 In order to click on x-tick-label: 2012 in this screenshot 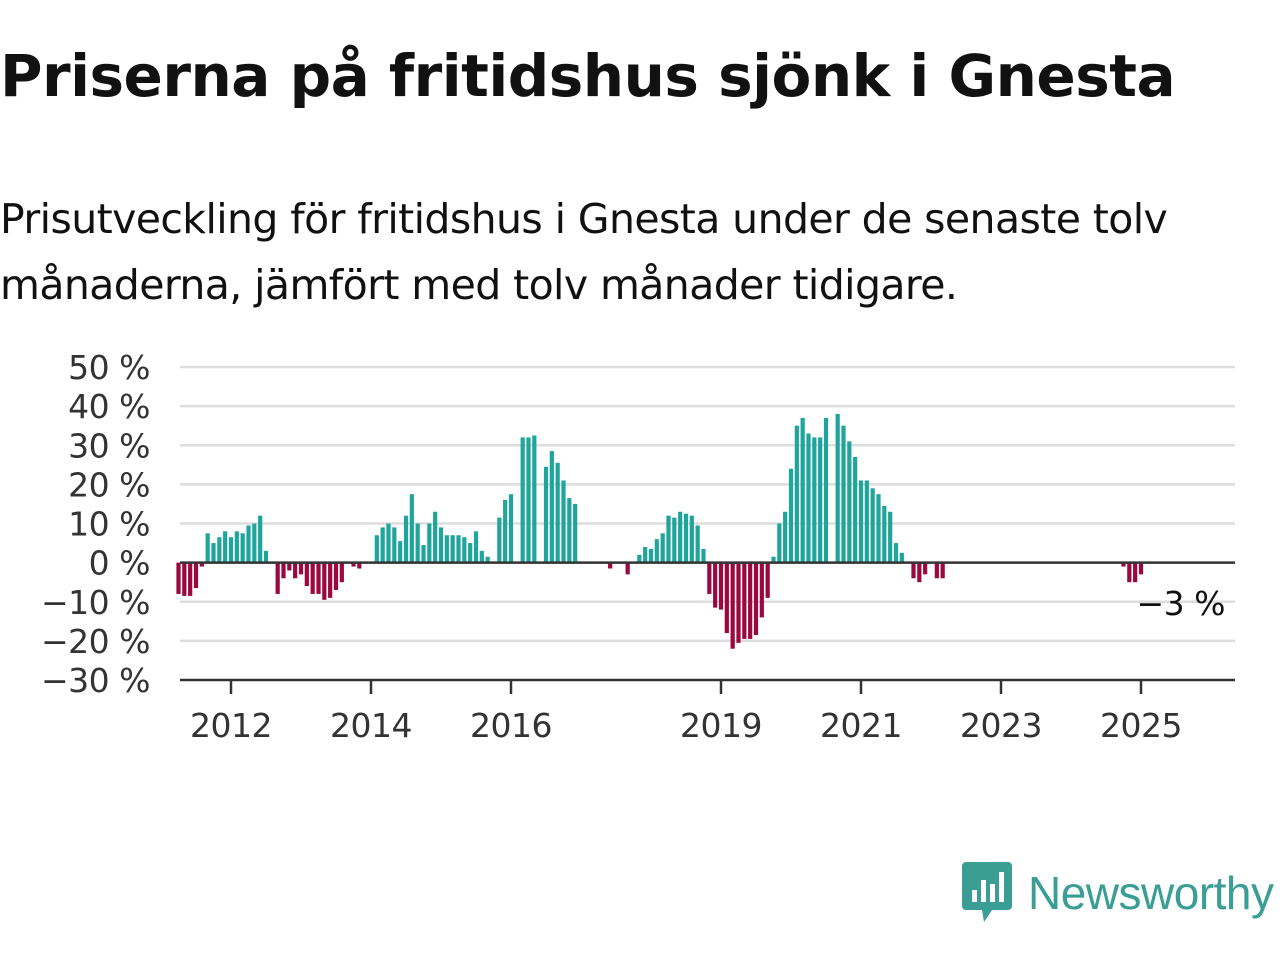, I will do `click(231, 725)`.